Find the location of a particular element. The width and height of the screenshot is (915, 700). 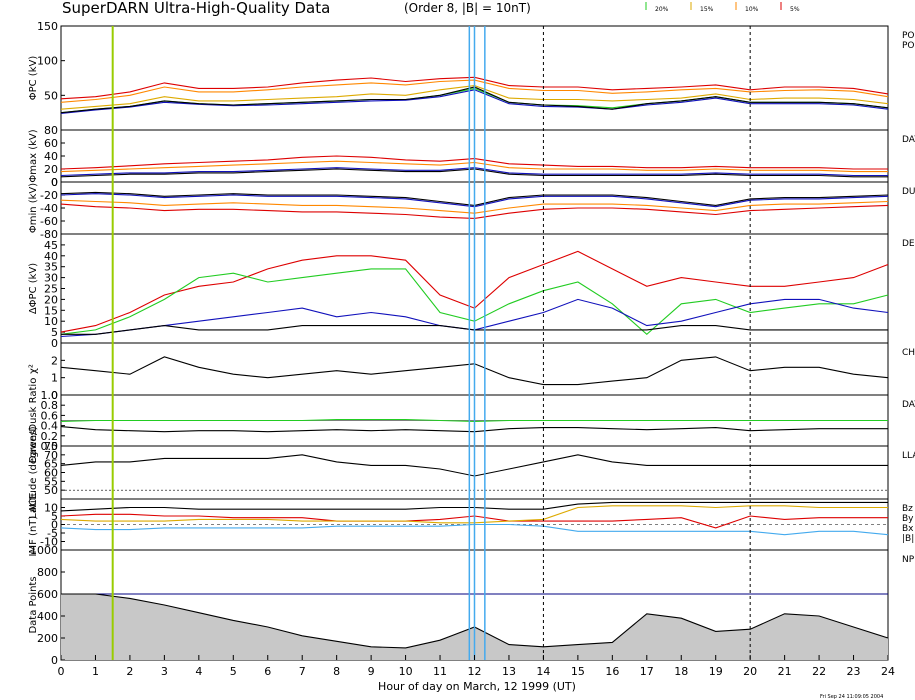

y-tick-label: -5 is located at coordinates (52, 533).